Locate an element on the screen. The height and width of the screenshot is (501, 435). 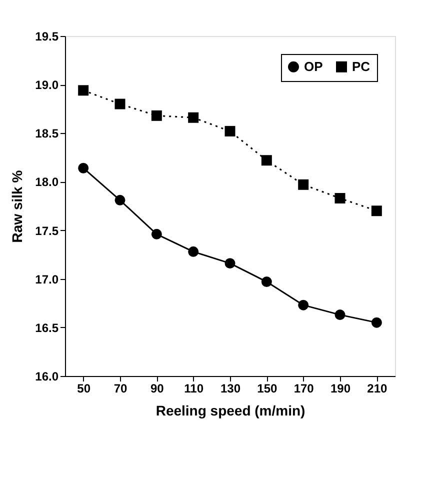
y-tick-label: 19.0 is located at coordinates (47, 85).